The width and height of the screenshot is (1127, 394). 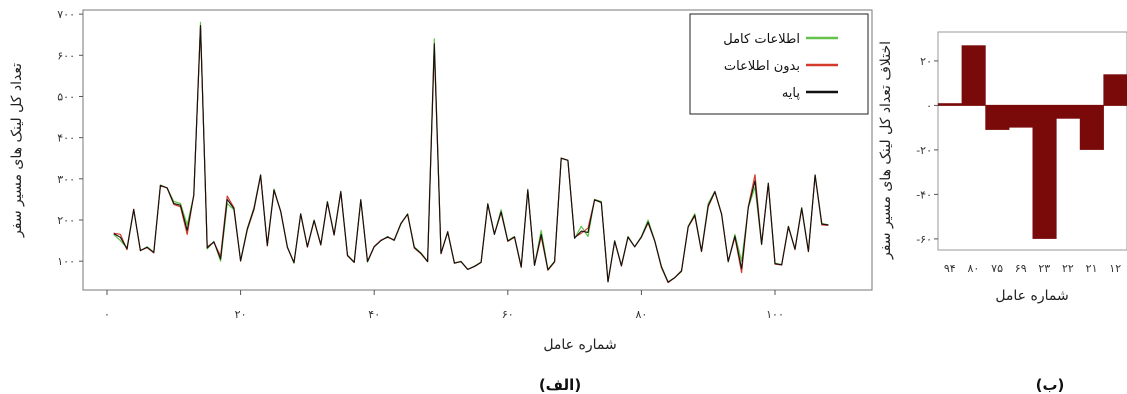 I want to click on line-chart-x-axis-label: شماره عامل, so click(x=579, y=345).